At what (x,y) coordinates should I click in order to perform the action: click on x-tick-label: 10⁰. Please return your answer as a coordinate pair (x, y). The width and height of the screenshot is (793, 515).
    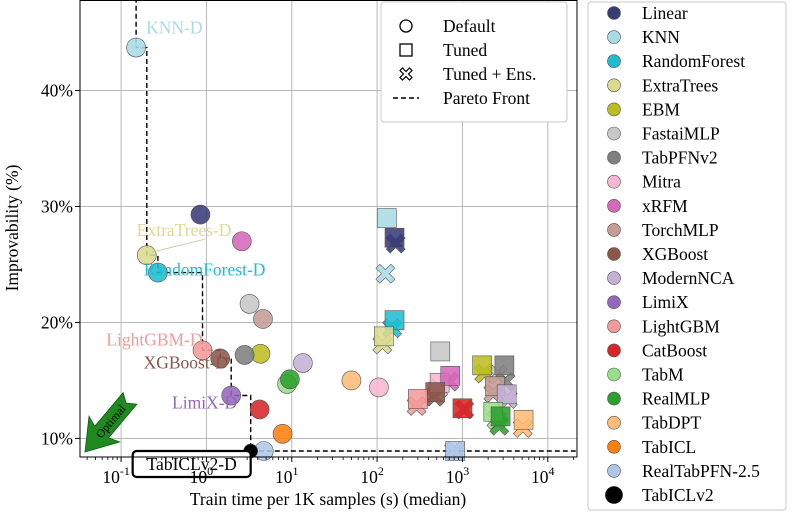
    Looking at the image, I should click on (202, 475).